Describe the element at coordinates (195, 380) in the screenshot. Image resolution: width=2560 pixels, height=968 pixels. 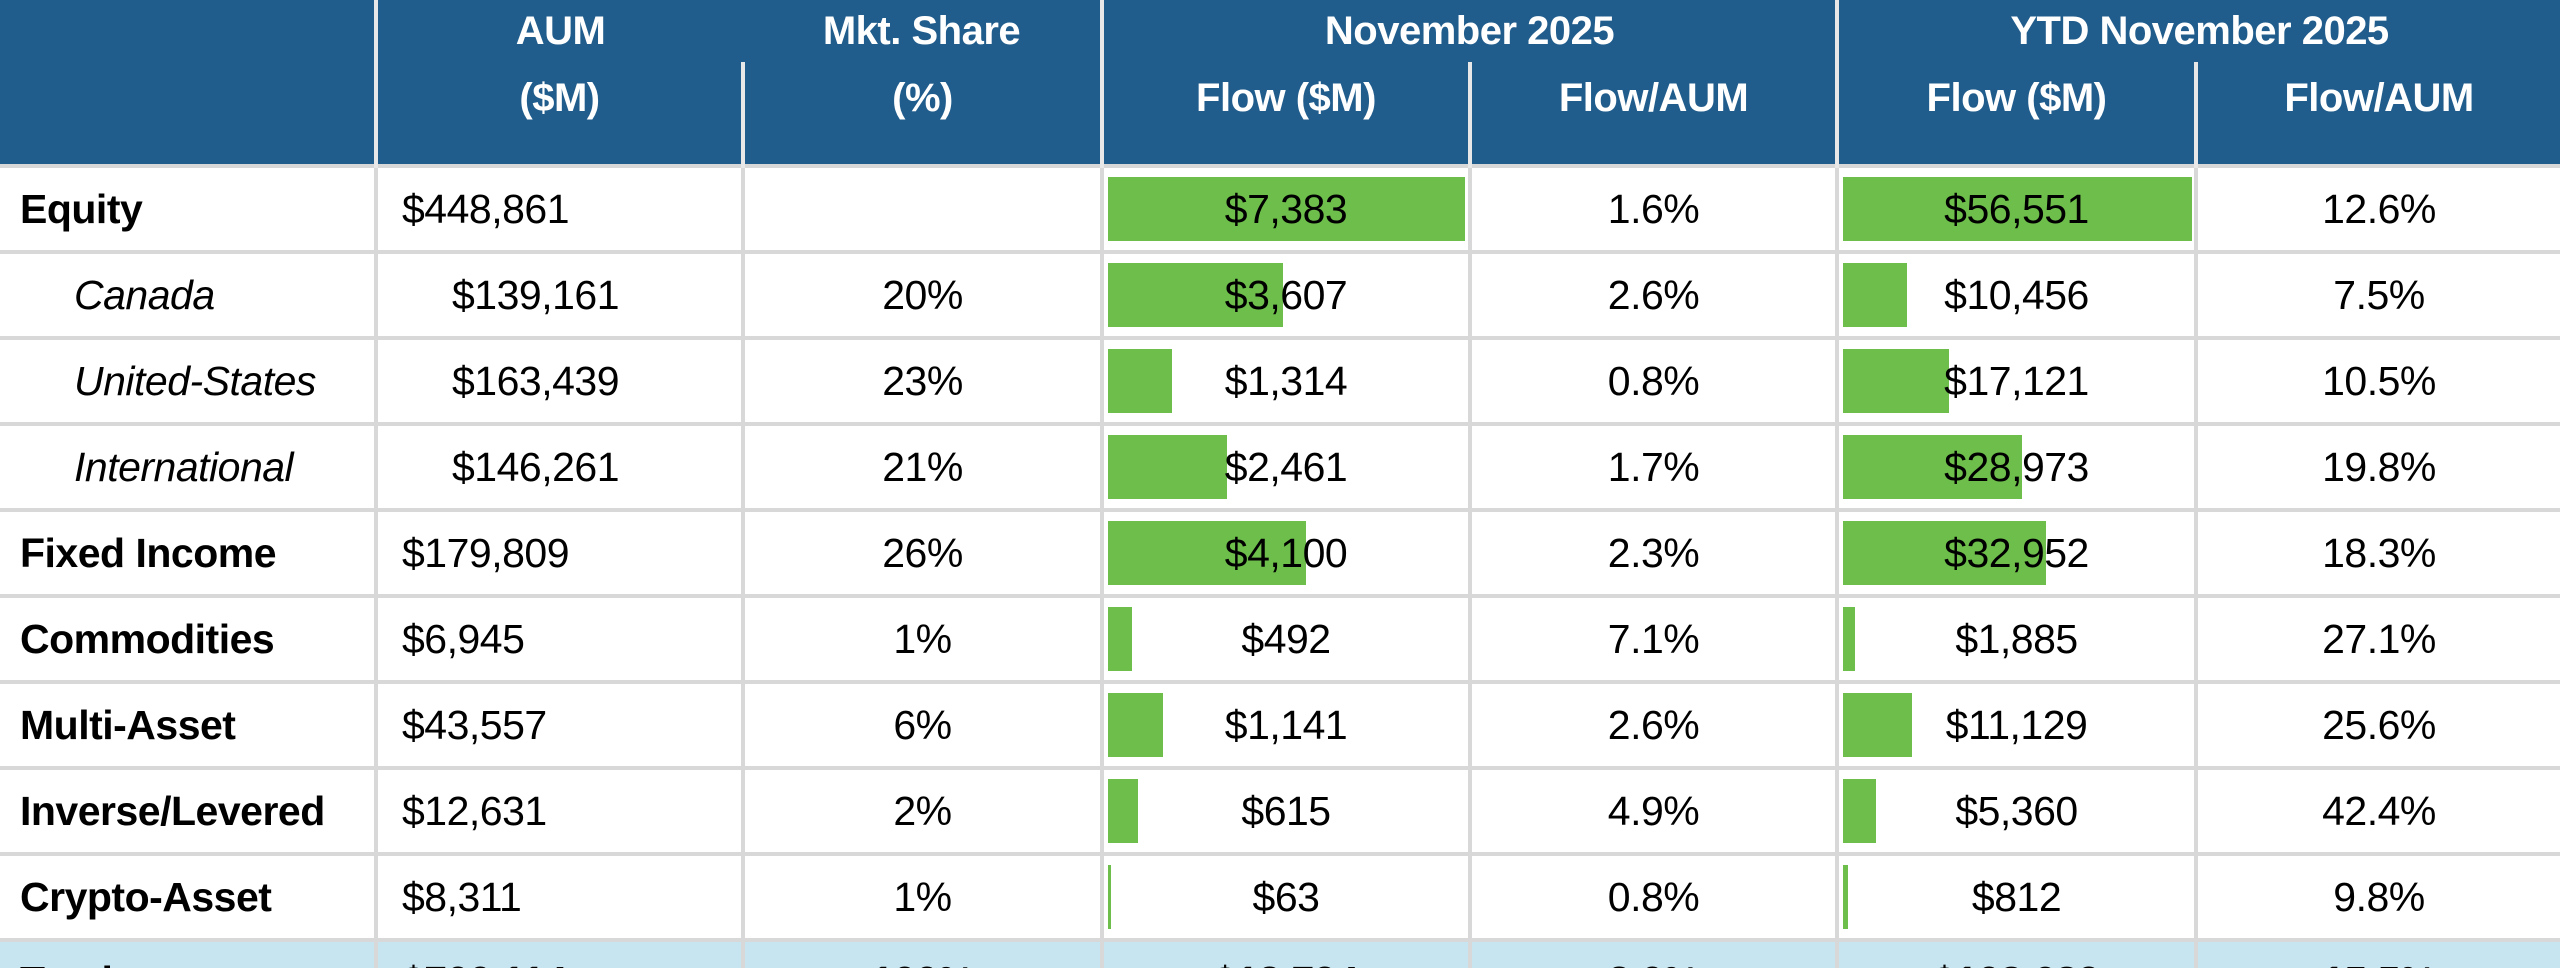
I see `category-cell-value: United-States` at that location.